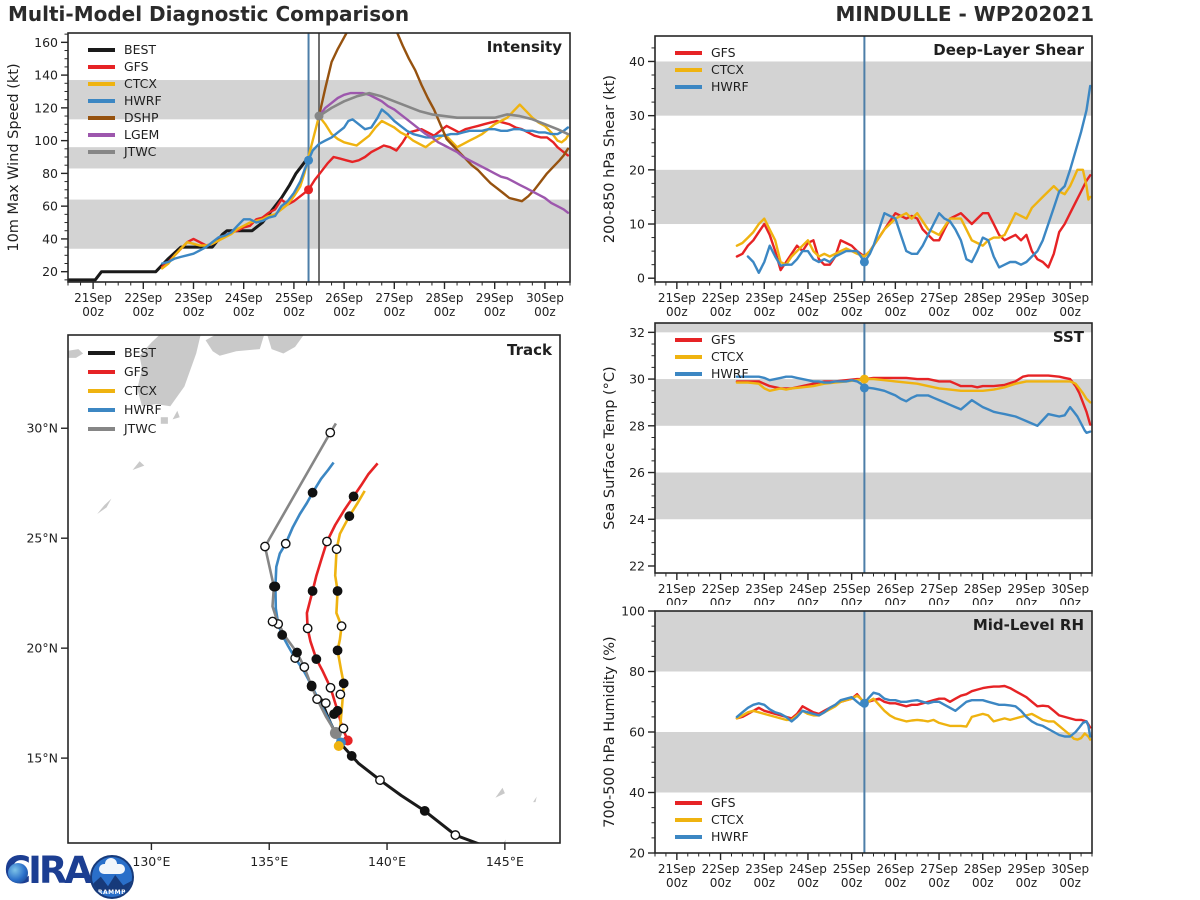  I want to click on panel-label: Track, so click(530, 350).